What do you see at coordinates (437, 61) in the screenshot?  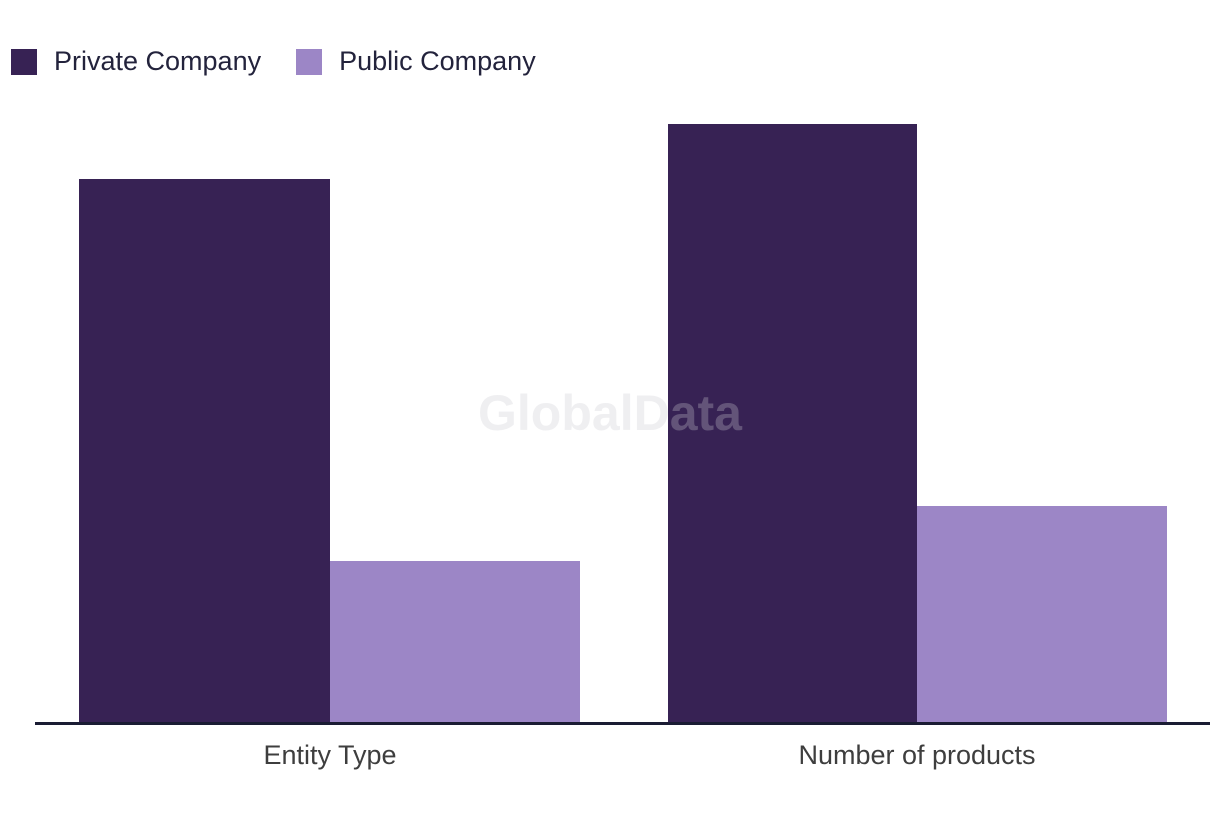 I see `legend-label-public-company: Public Company` at bounding box center [437, 61].